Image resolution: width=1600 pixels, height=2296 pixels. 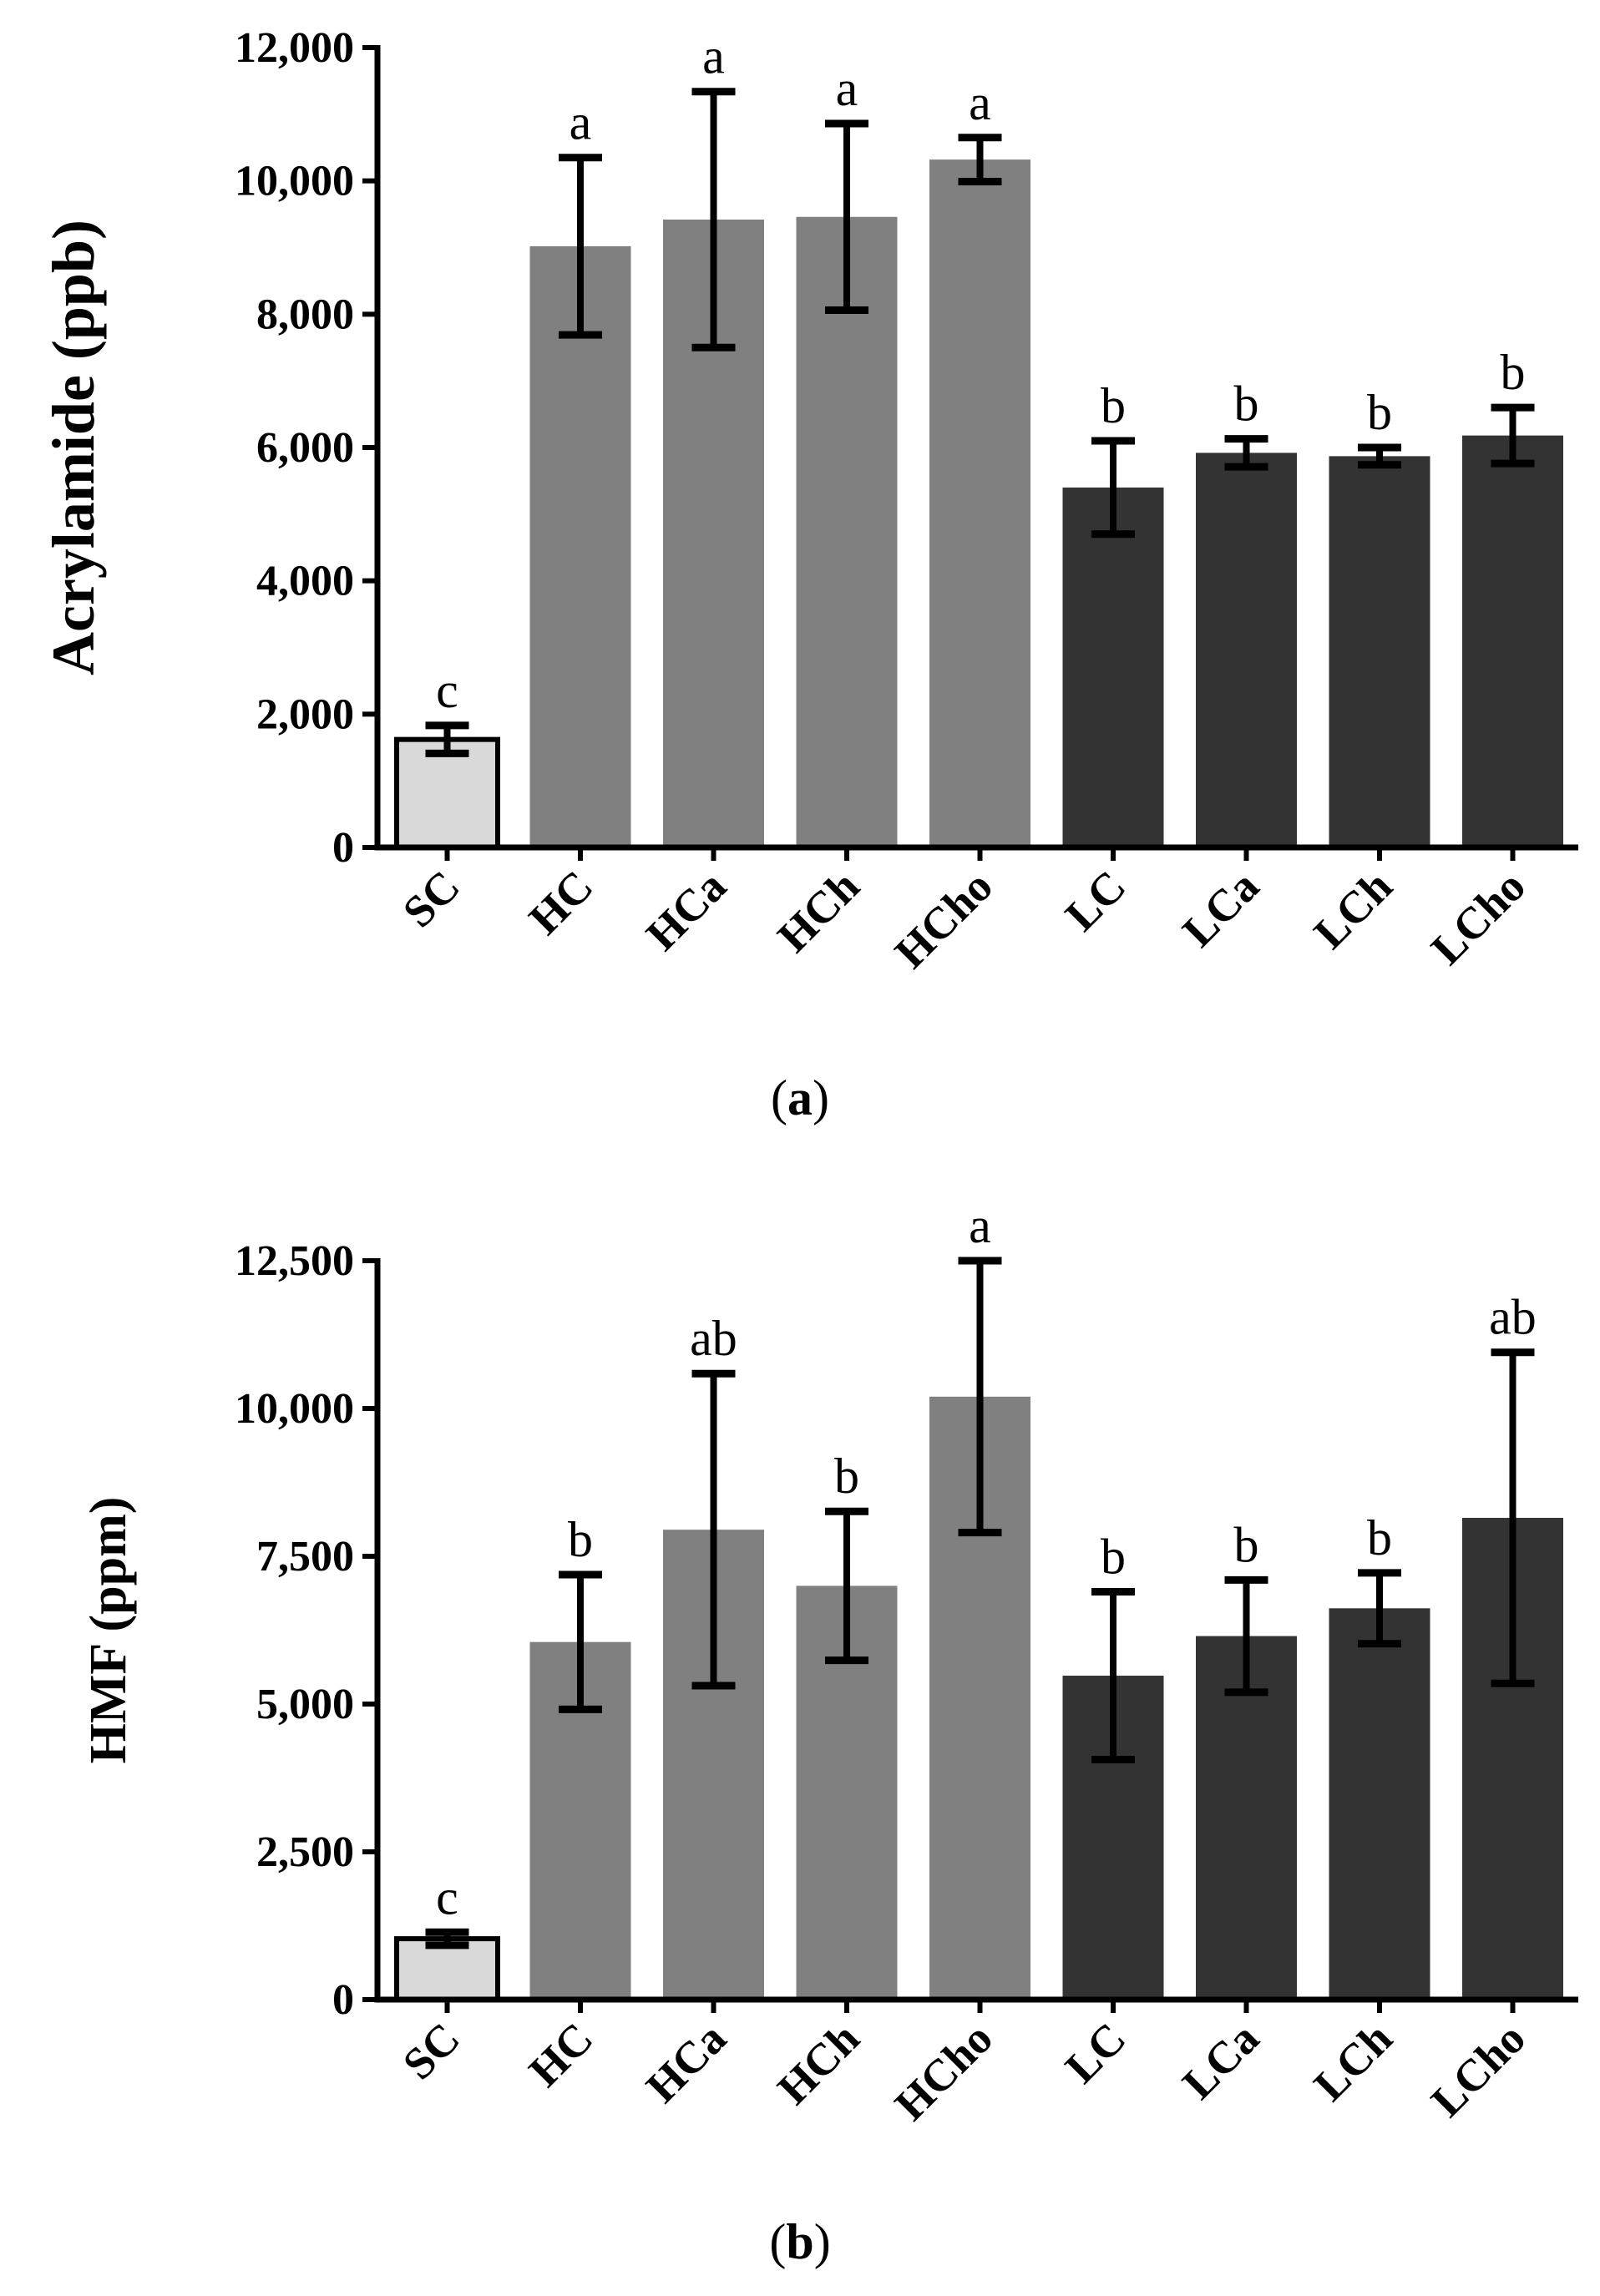 What do you see at coordinates (305, 1705) in the screenshot?
I see `y-tick-label: 5,000` at bounding box center [305, 1705].